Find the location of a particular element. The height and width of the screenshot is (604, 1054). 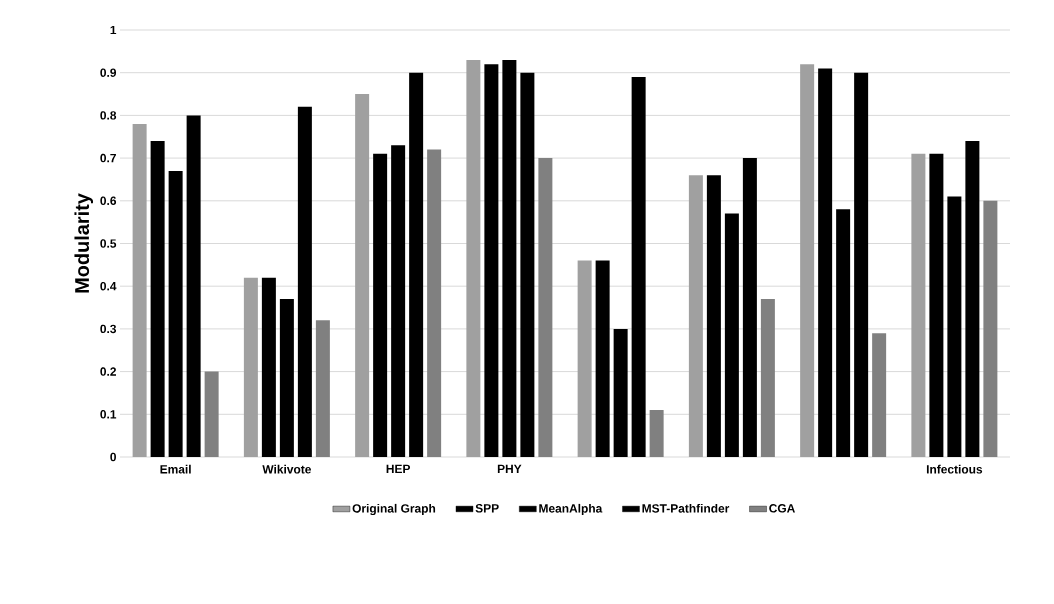

x-tick-label: Infectious is located at coordinates (954, 469).